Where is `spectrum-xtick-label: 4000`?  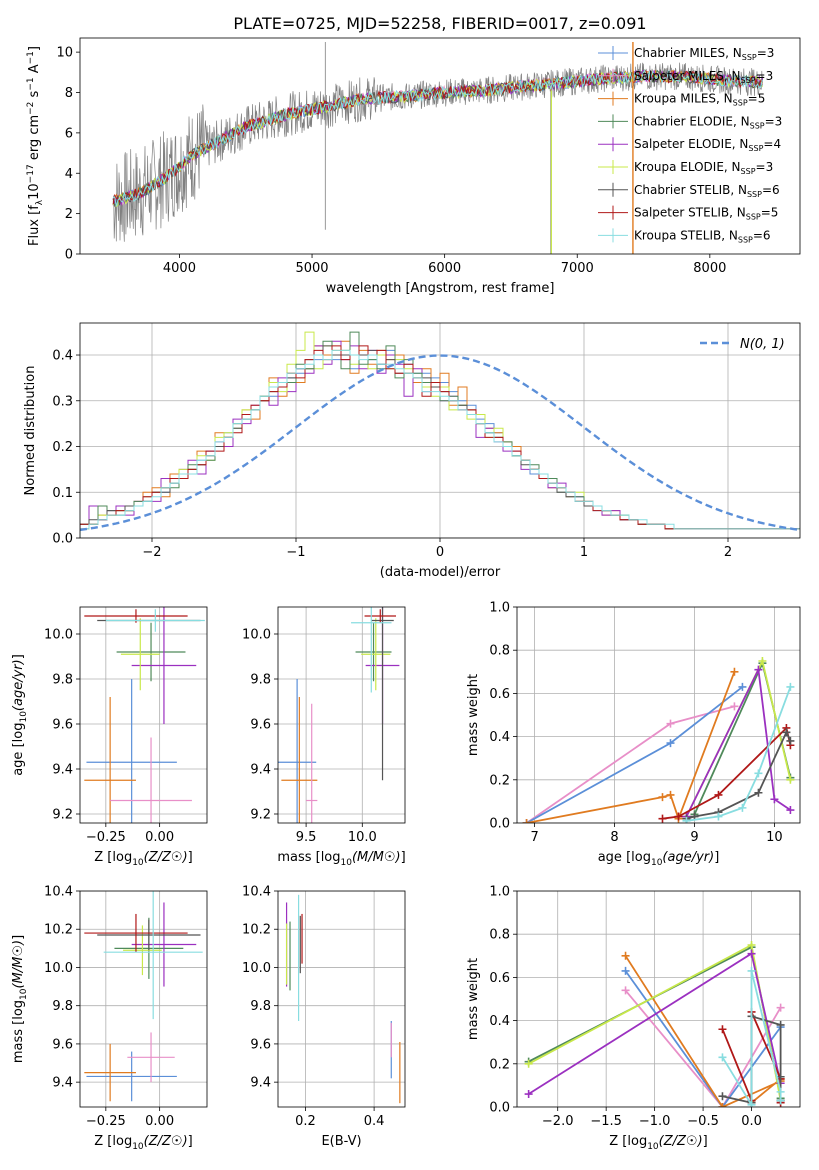
spectrum-xtick-label: 4000 is located at coordinates (179, 268).